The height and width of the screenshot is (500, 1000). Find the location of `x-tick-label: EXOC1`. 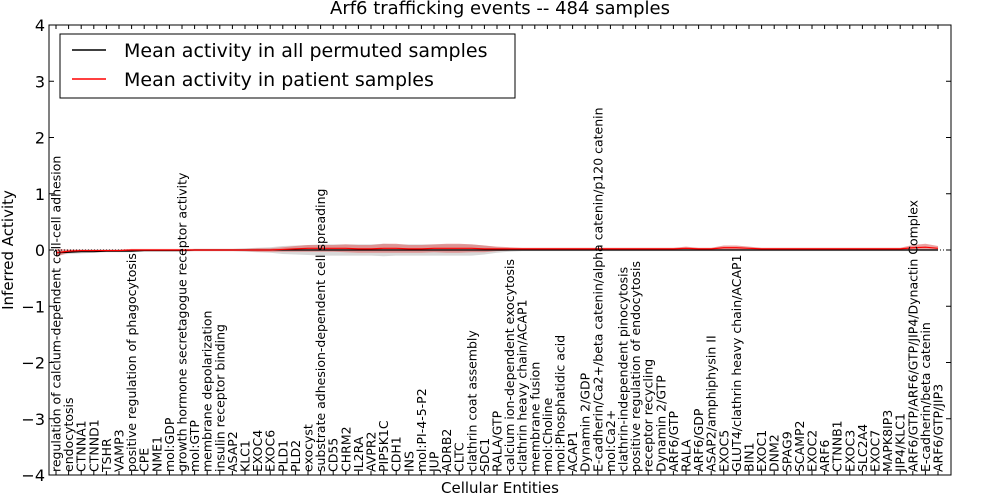

x-tick-label: EXOC1 is located at coordinates (761, 451).